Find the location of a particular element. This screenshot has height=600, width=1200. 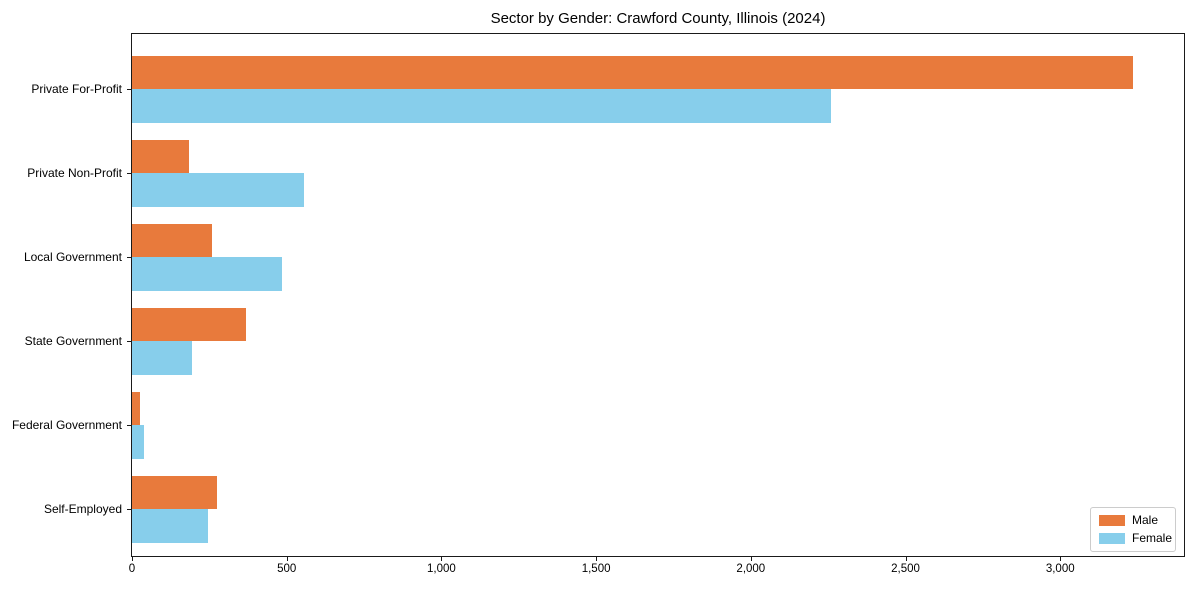

legend-label-female: Female is located at coordinates (1152, 538).